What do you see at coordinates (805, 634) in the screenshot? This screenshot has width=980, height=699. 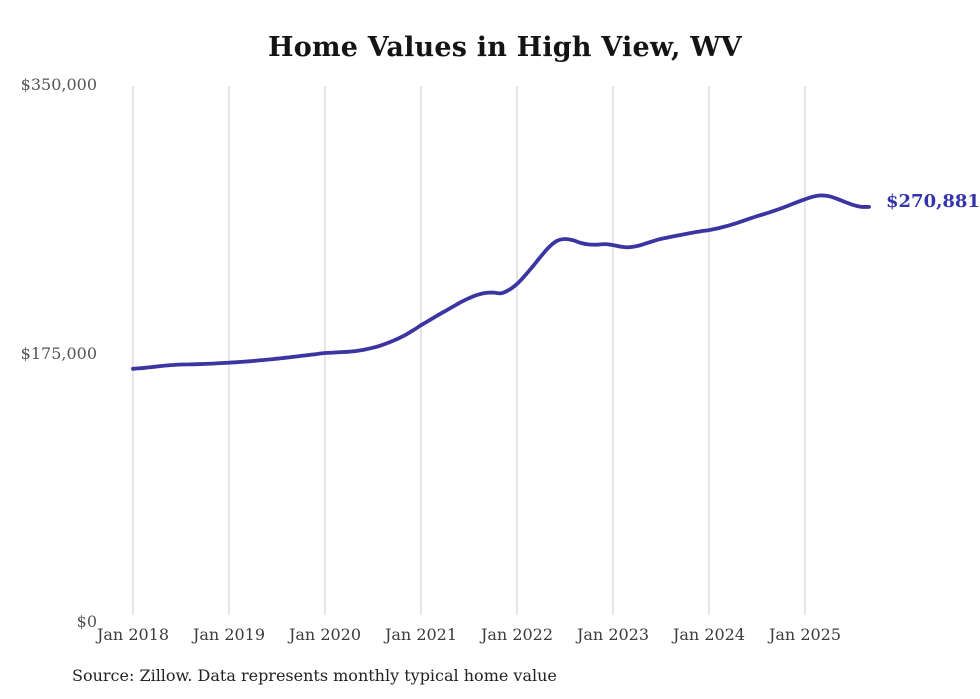 I see `x-axis-tick-jan-2025: Jan 2025` at bounding box center [805, 634].